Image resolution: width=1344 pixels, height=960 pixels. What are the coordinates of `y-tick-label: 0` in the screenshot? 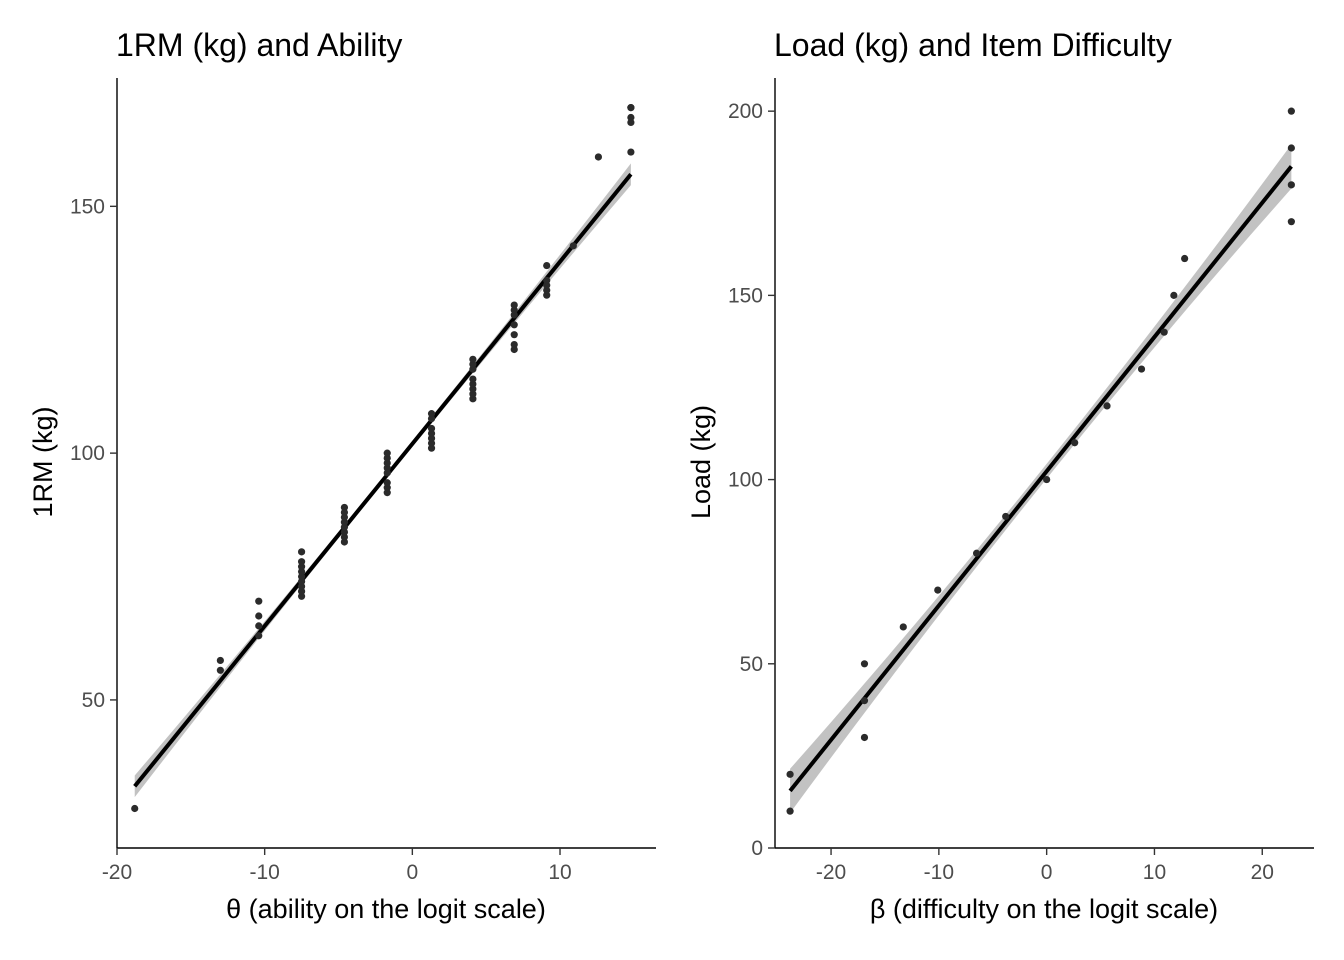 It's located at (757, 848).